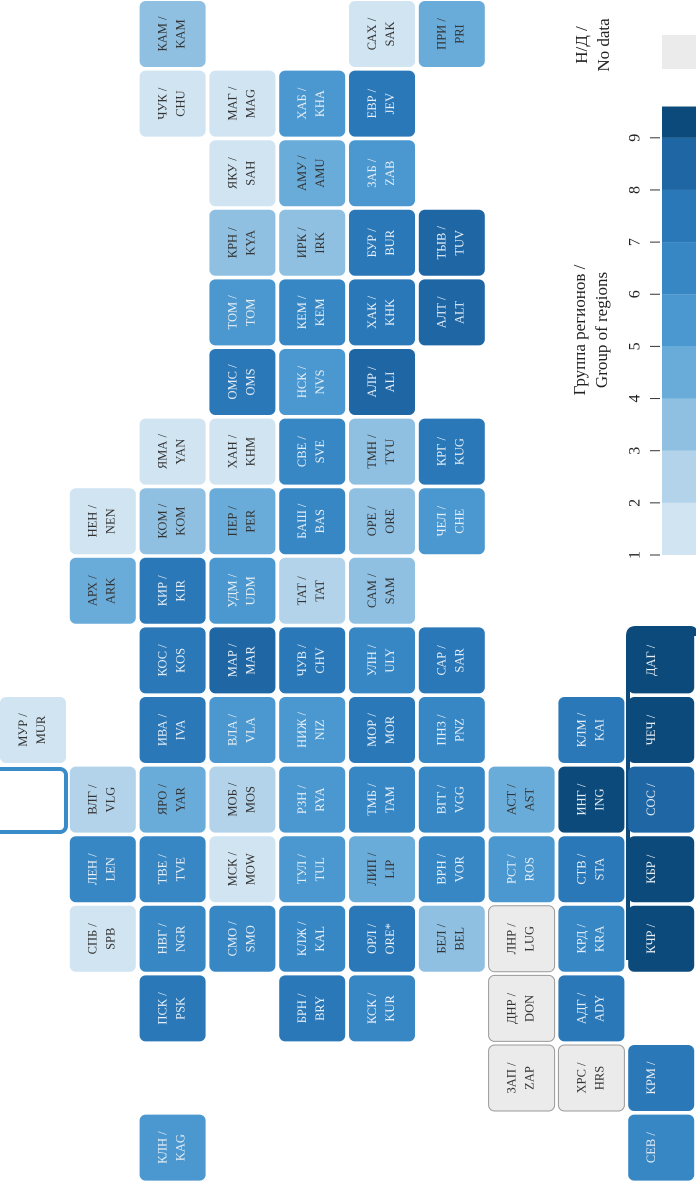 Image resolution: width=696 pixels, height=1182 pixels. Describe the element at coordinates (41, 729) in the screenshot. I see `region-code-en: MUR` at that location.